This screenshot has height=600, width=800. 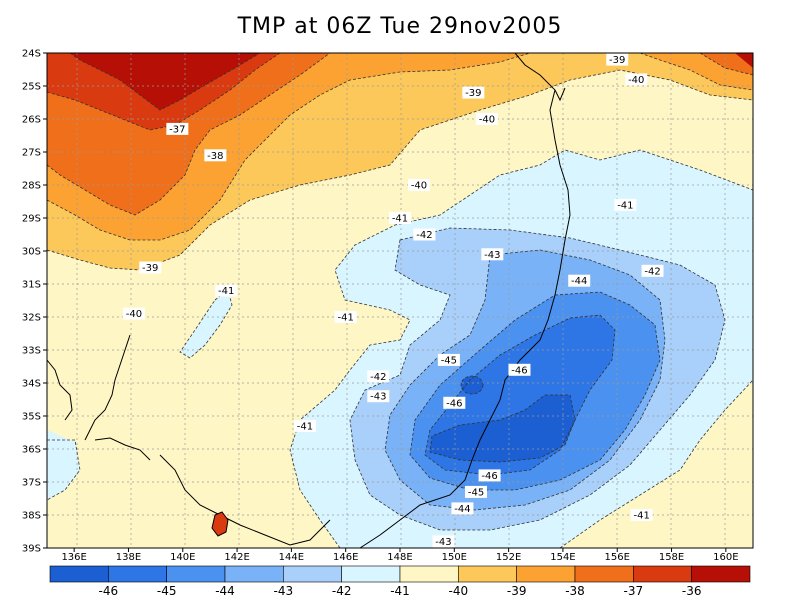 I want to click on contour-label-text: -37, so click(x=177, y=129).